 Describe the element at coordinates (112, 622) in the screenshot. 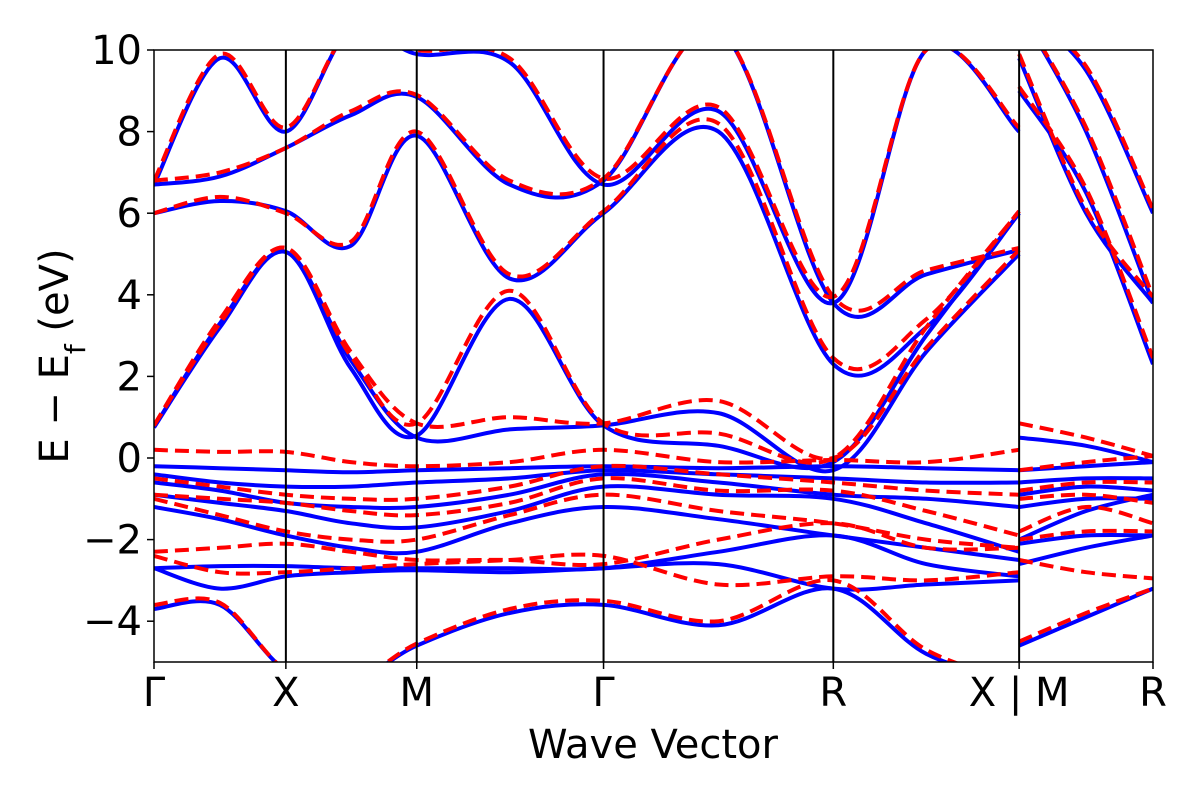

I see `y-tick-label-1: −4` at that location.